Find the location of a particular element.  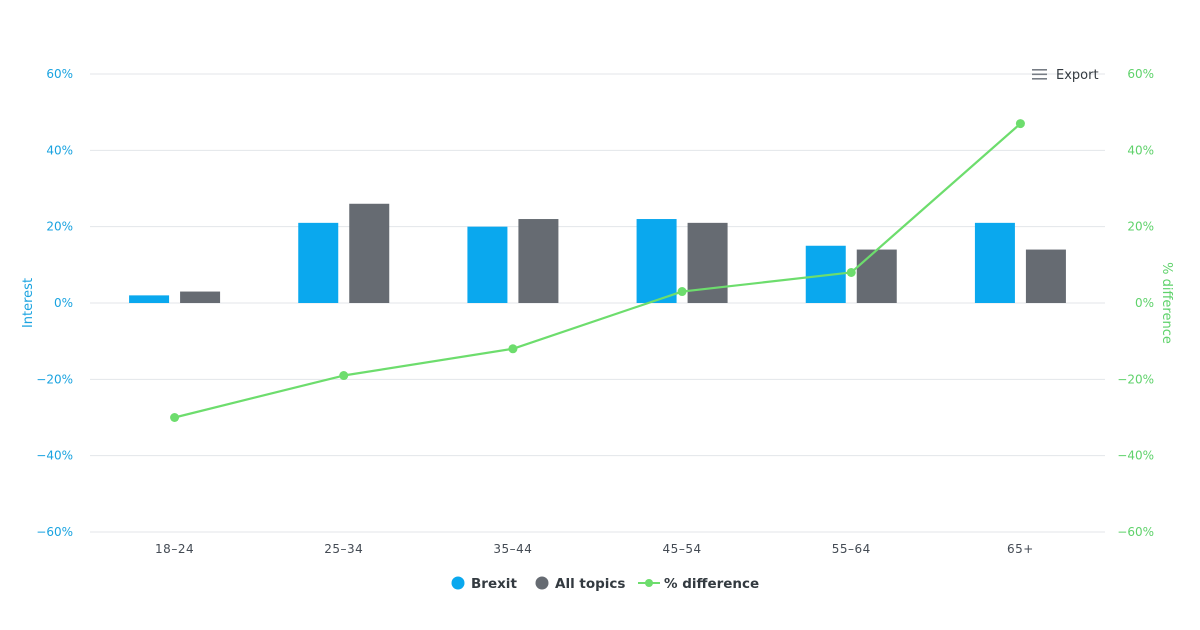

left-axis-ticks: 60% 40% 20% 0% −20% −40% −60% is located at coordinates (54, 303).